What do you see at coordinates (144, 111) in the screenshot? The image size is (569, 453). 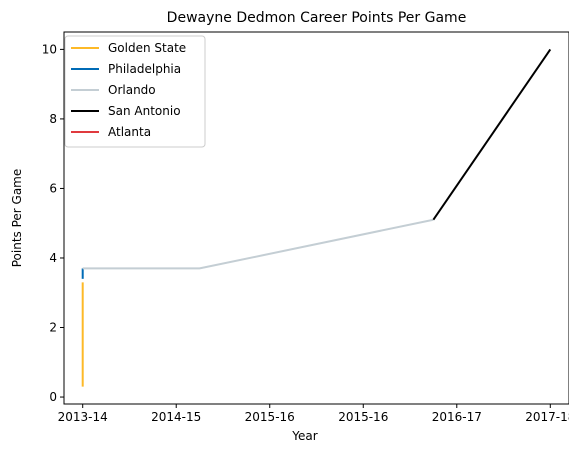 I see `legend-label: San Antonio` at bounding box center [144, 111].